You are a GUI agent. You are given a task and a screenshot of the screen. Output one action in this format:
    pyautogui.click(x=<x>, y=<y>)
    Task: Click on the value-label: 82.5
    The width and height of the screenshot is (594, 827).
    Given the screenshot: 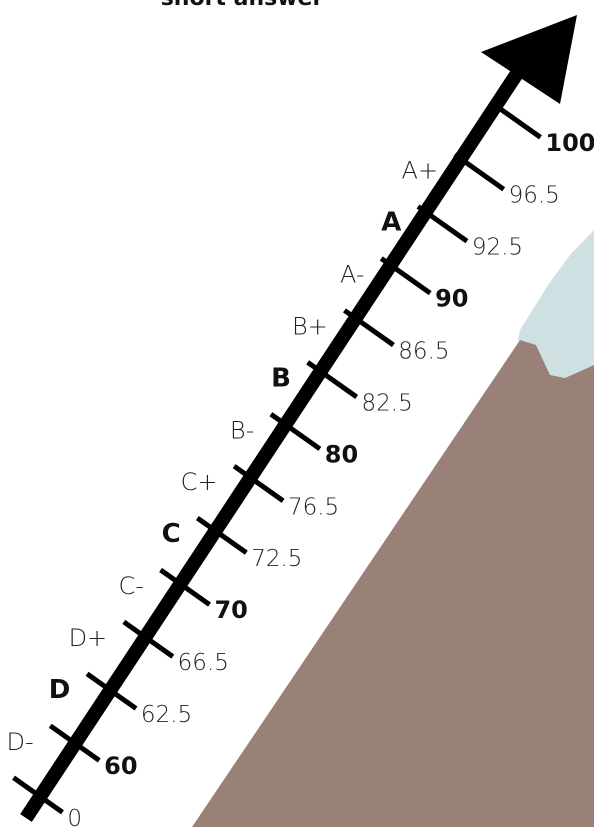 What is the action you would take?
    pyautogui.click(x=387, y=403)
    